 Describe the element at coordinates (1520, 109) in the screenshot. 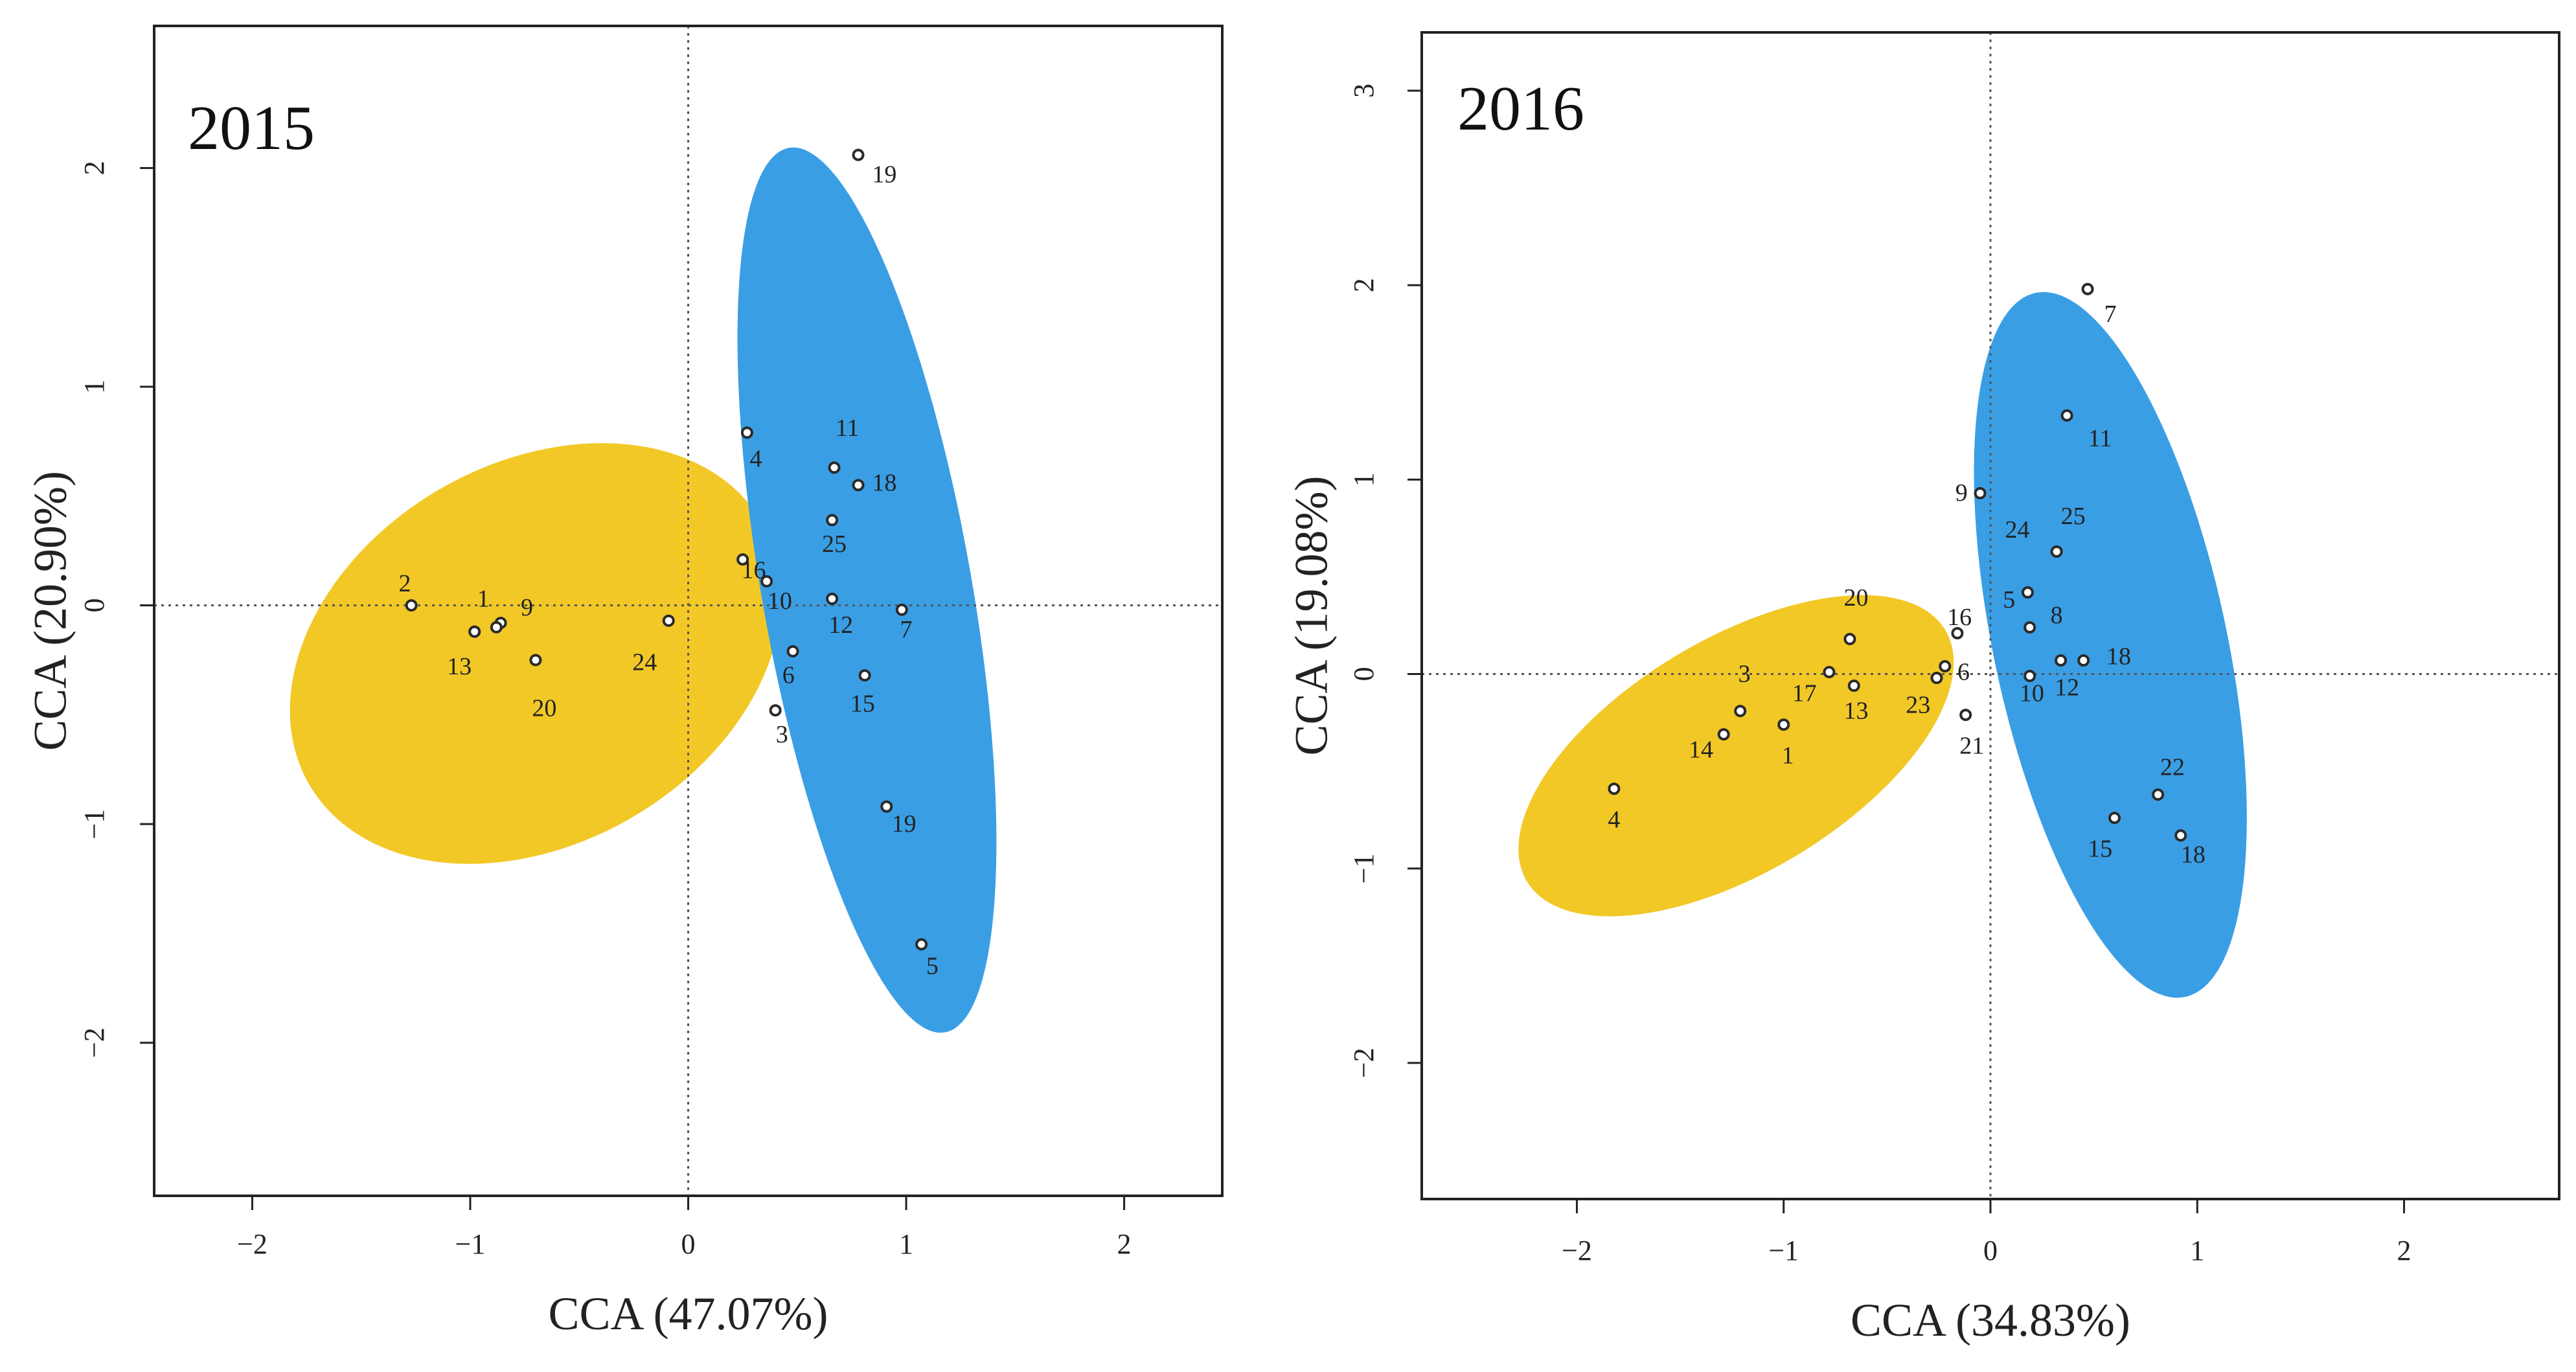

I see `panel-title: 2016` at that location.